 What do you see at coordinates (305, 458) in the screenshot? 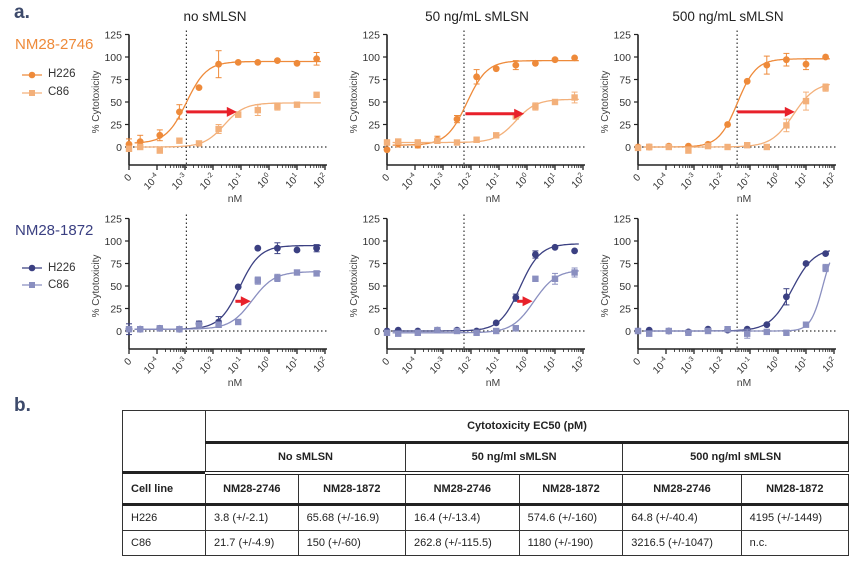
I see `condition-header: No sMLSN` at bounding box center [305, 458].